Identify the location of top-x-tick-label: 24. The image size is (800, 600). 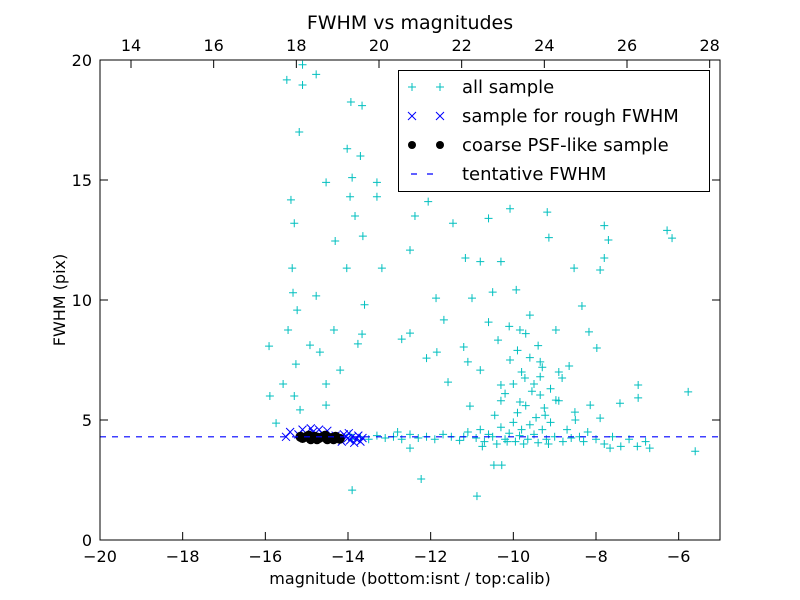
(544, 45).